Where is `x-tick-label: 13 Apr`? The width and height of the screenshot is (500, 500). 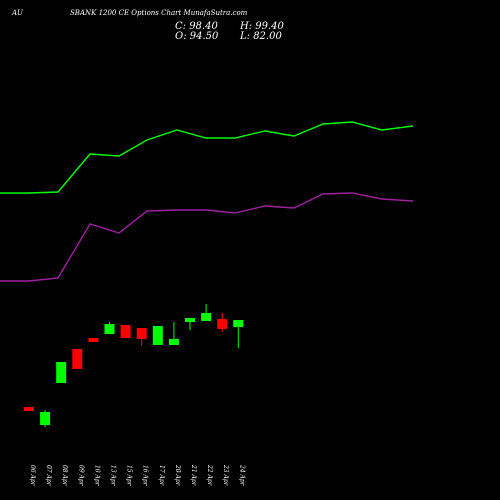 x-tick-label: 13 Apr is located at coordinates (113, 476).